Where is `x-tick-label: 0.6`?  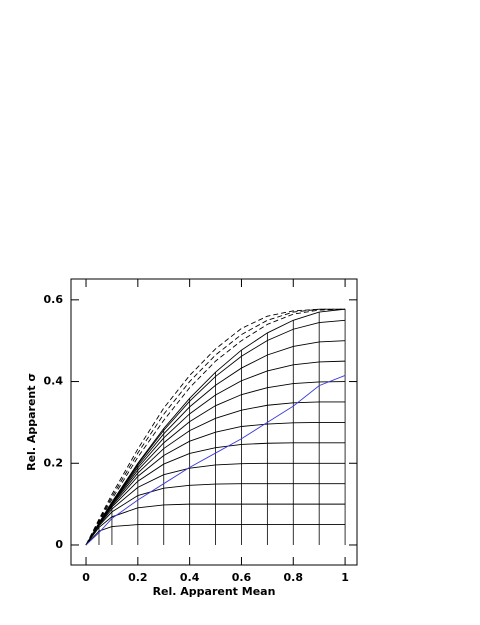
x-tick-label: 0.6 is located at coordinates (242, 577).